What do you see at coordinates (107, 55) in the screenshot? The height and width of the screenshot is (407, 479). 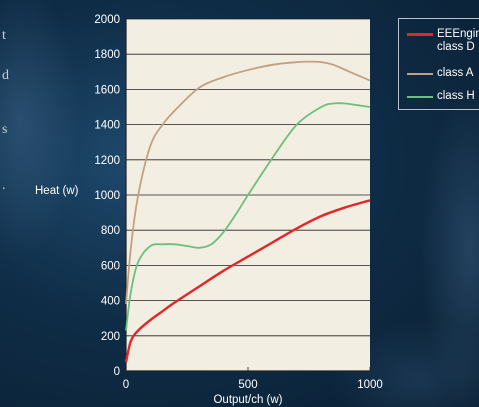 I see `y-tick-label: 1800` at bounding box center [107, 55].